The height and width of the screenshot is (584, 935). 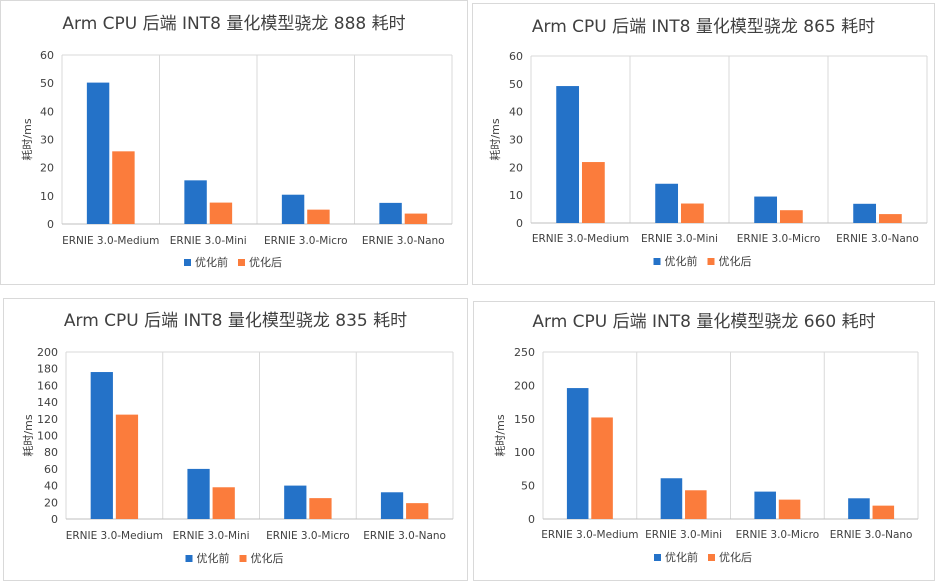 What do you see at coordinates (524, 419) in the screenshot?
I see `y-tick-label: 150` at bounding box center [524, 419].